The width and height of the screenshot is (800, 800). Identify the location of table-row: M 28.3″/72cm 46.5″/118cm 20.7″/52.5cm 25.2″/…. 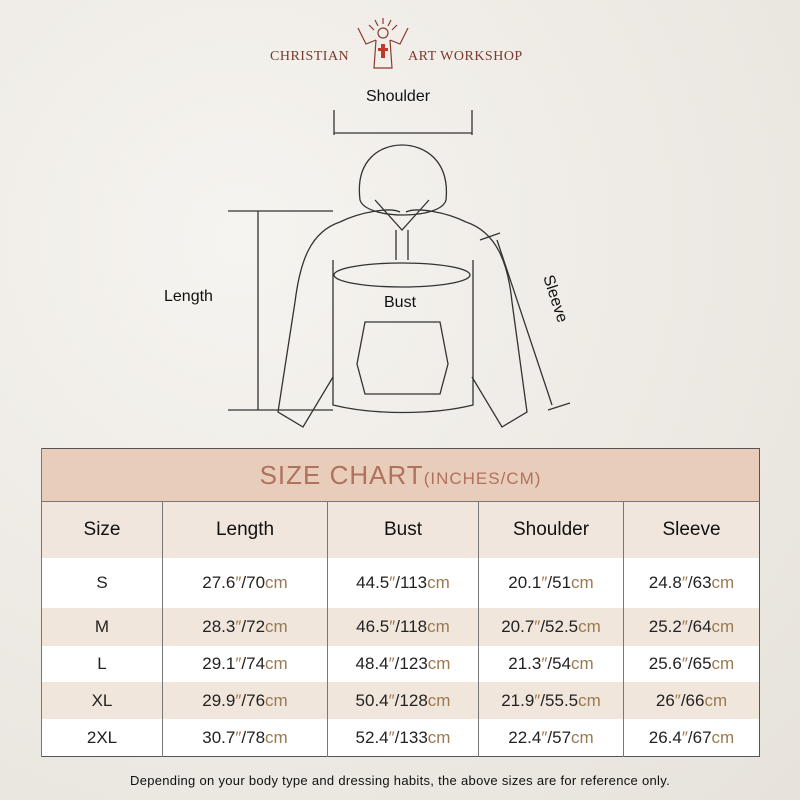
(400, 627).